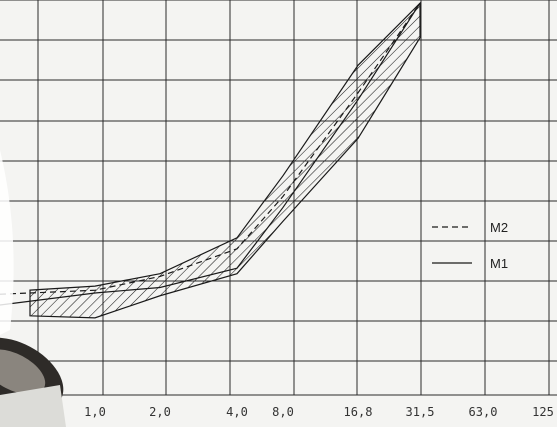 The width and height of the screenshot is (557, 427). I want to click on x-tick-label: 4,0, so click(237, 412).